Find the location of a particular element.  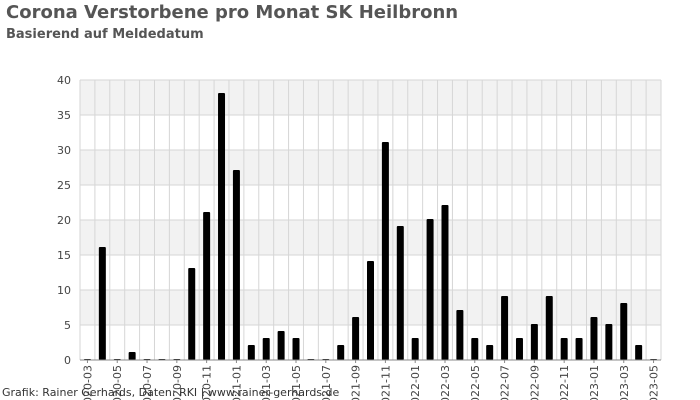

x-tick-label: 2021-11 is located at coordinates (385, 382).